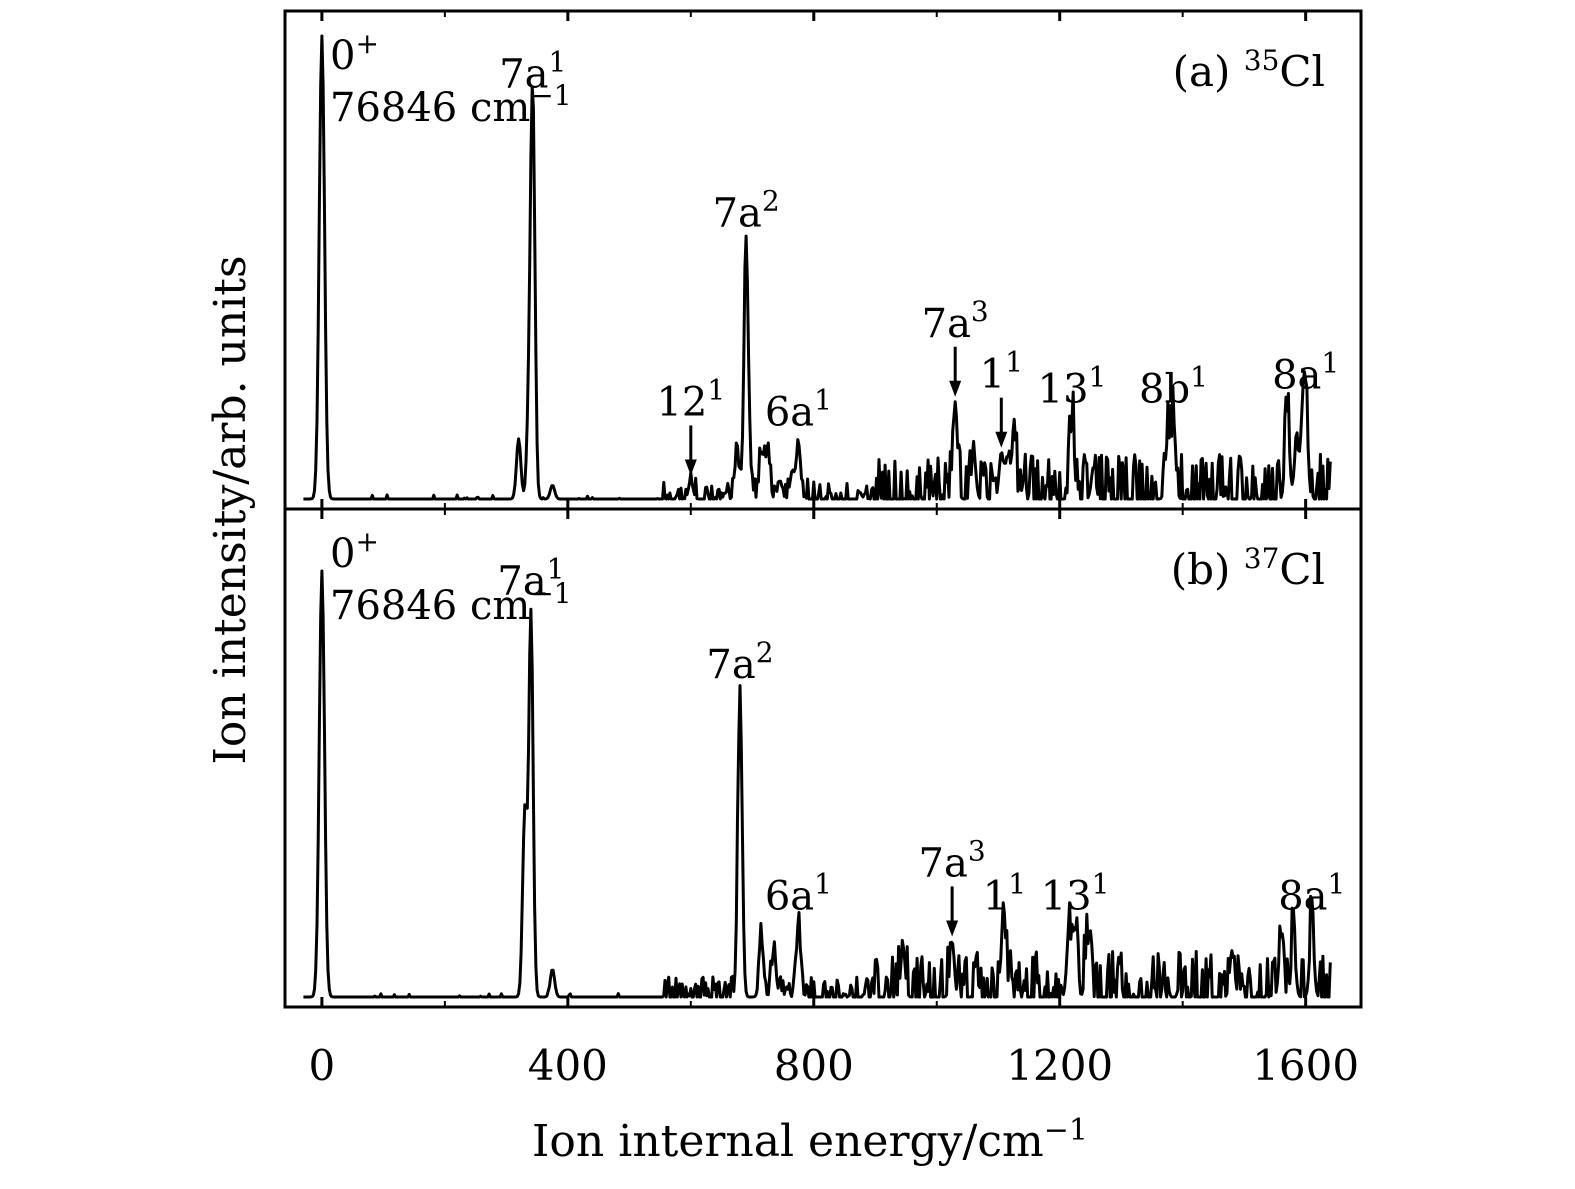  Describe the element at coordinates (690, 399) in the screenshot. I see `peak-label-121: 121` at that location.